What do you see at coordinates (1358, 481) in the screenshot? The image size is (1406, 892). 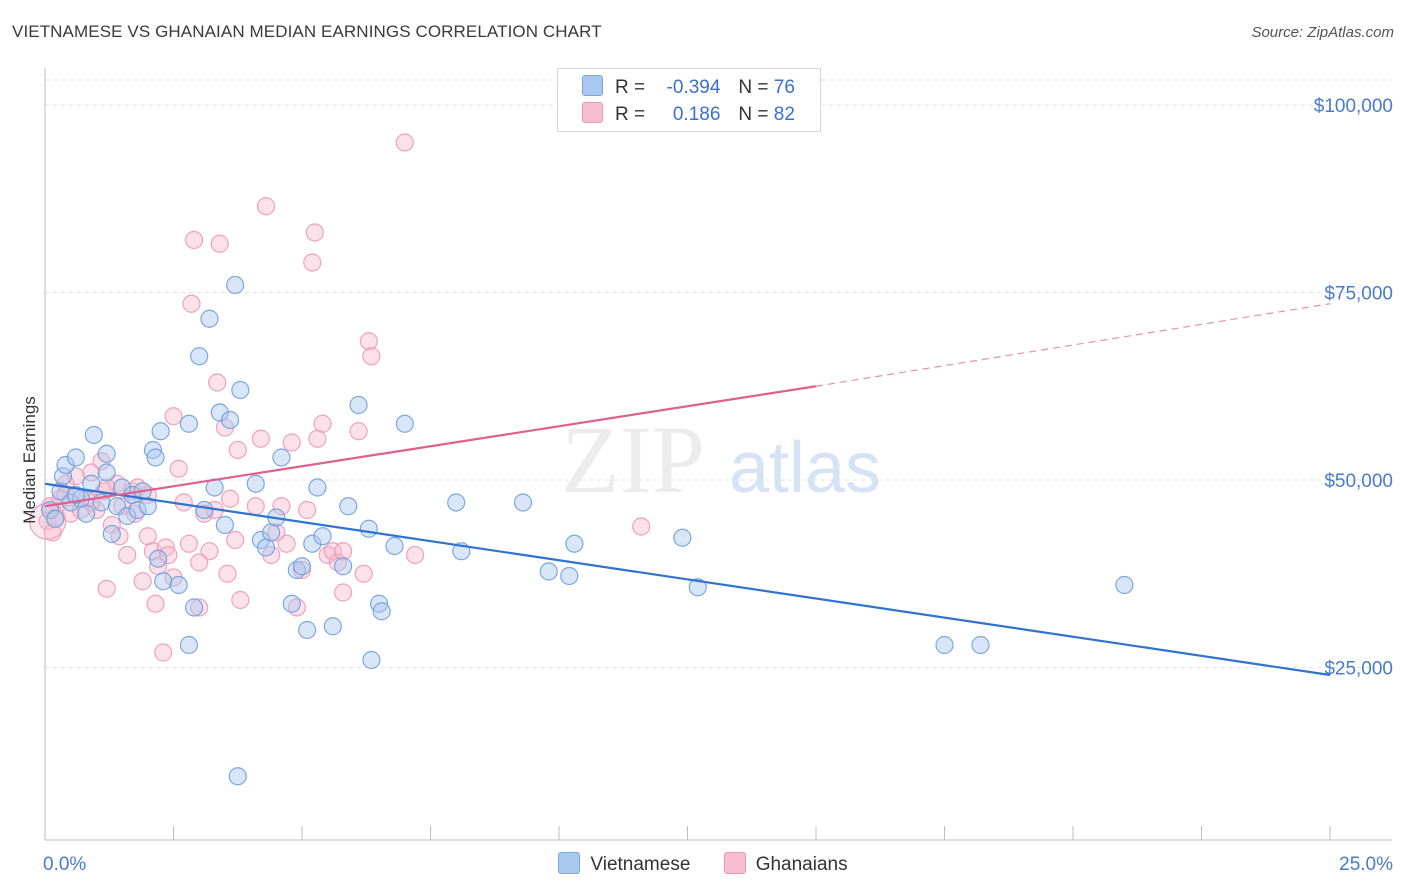 I see `y-tick-label: $50,000` at bounding box center [1358, 481].